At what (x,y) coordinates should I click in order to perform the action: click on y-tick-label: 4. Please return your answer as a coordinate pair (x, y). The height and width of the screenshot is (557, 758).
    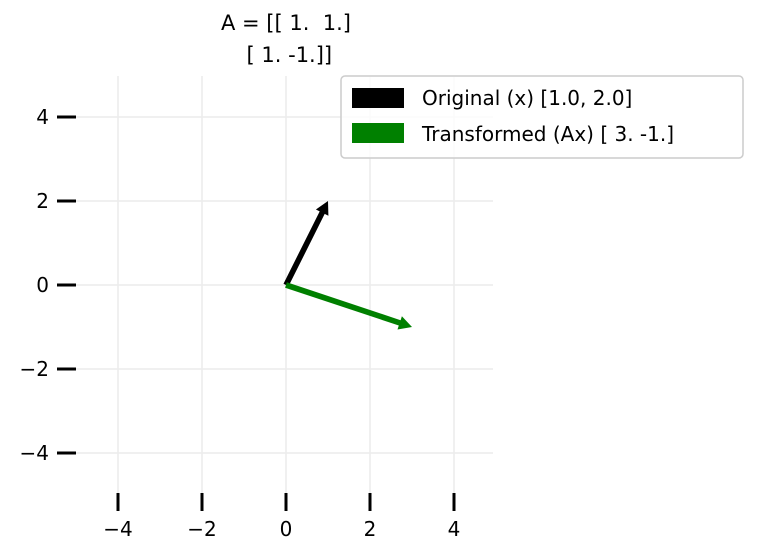
    Looking at the image, I should click on (42, 117).